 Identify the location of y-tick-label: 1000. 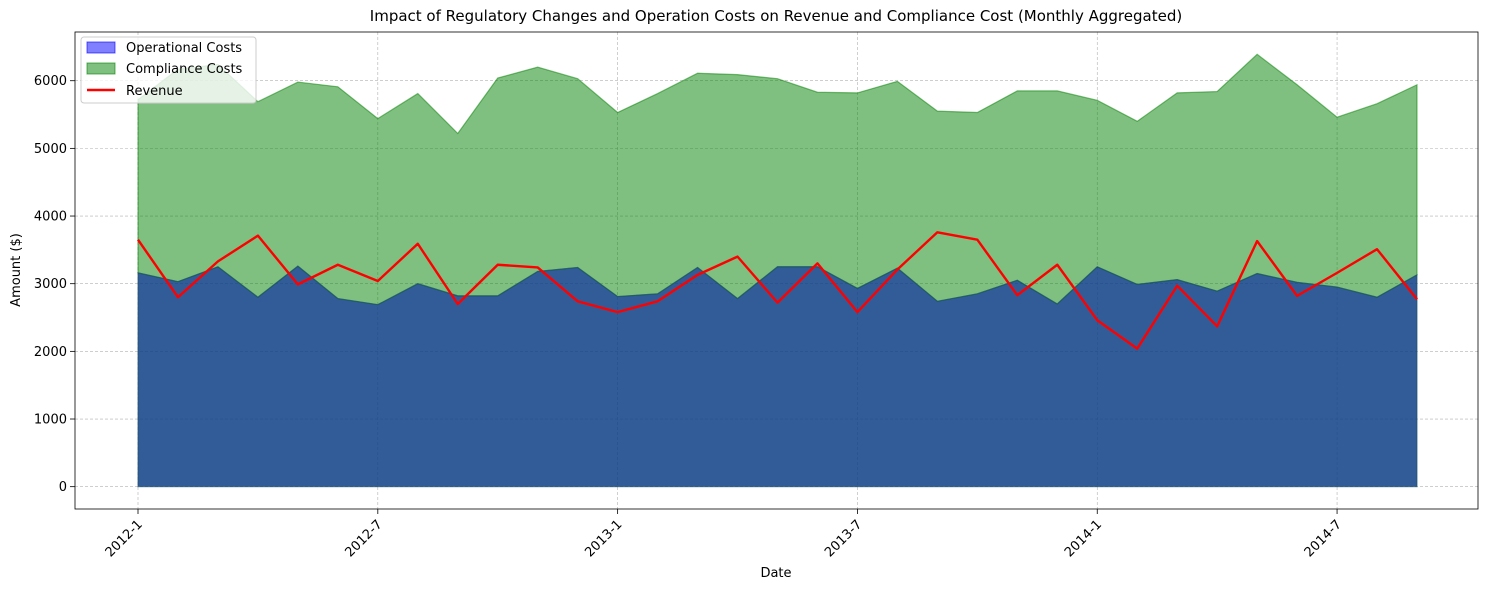
(50, 420).